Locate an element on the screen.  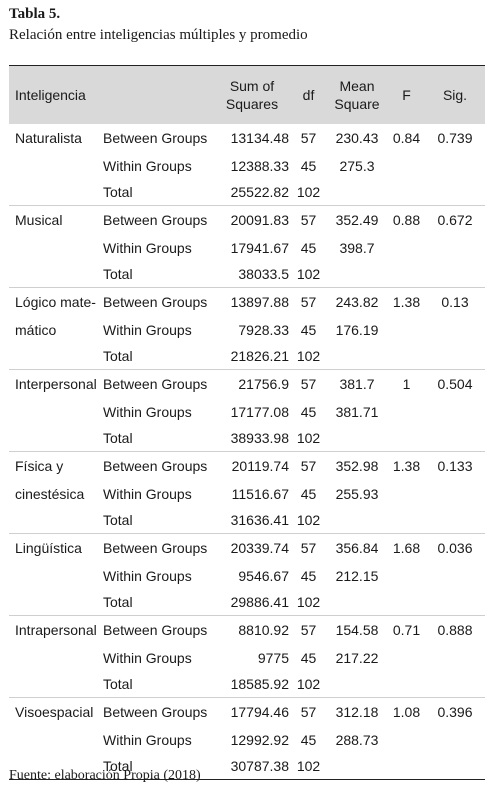
cell-f: 1 is located at coordinates (406, 384).